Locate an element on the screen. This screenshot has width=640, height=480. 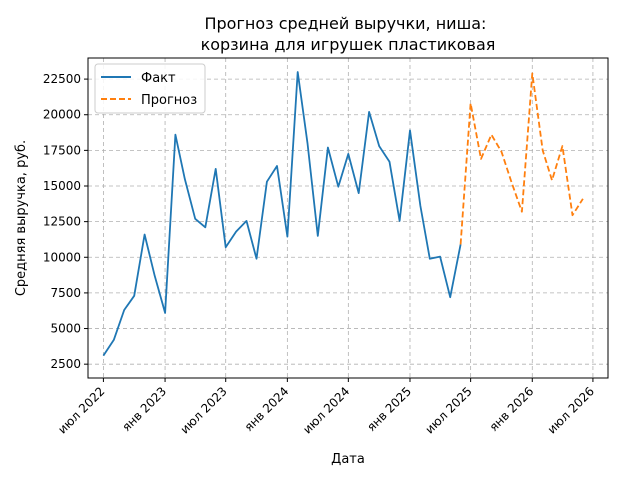
legend: Факт Прогноз is located at coordinates (150, 88).